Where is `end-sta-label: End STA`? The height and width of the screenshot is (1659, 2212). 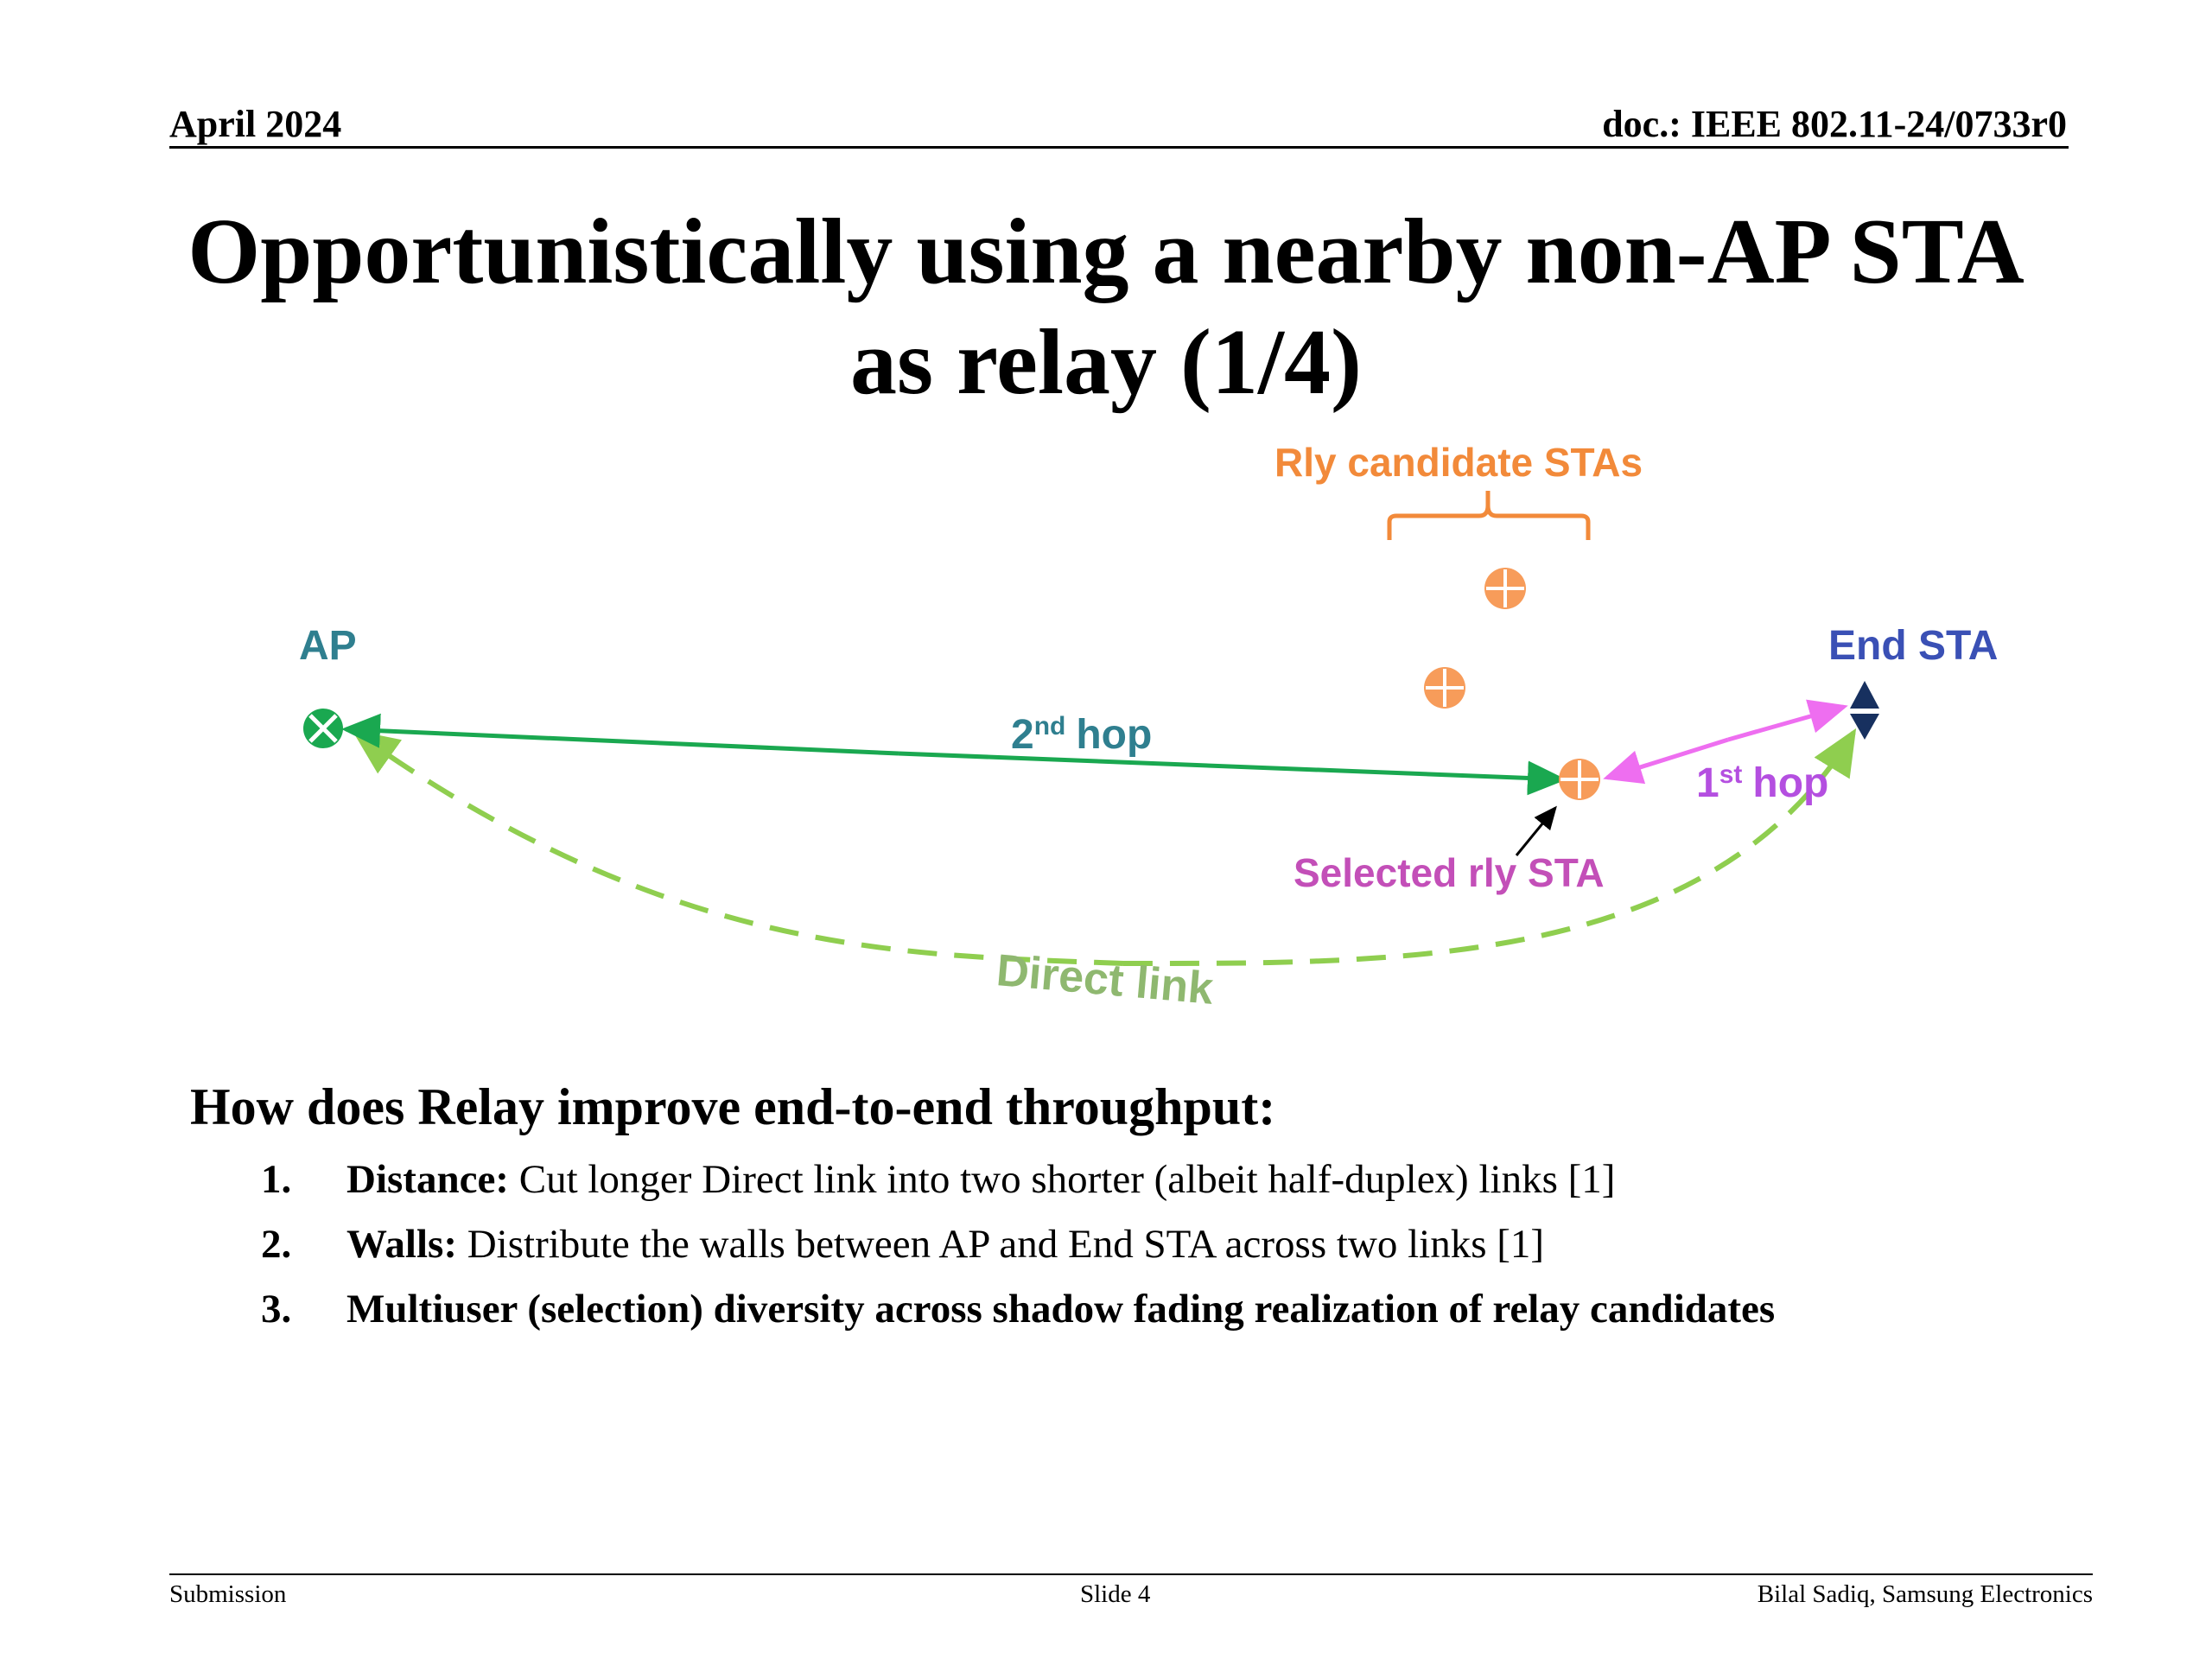
end-sta-label: End STA is located at coordinates (1913, 646).